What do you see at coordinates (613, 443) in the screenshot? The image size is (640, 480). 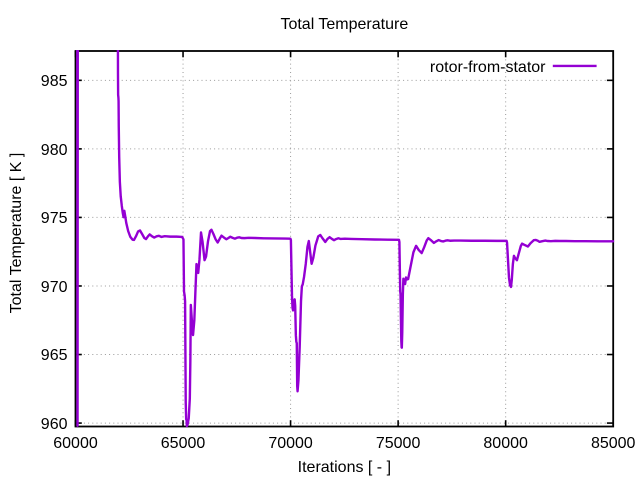 I see `x-tick-label: 85000` at bounding box center [613, 443].